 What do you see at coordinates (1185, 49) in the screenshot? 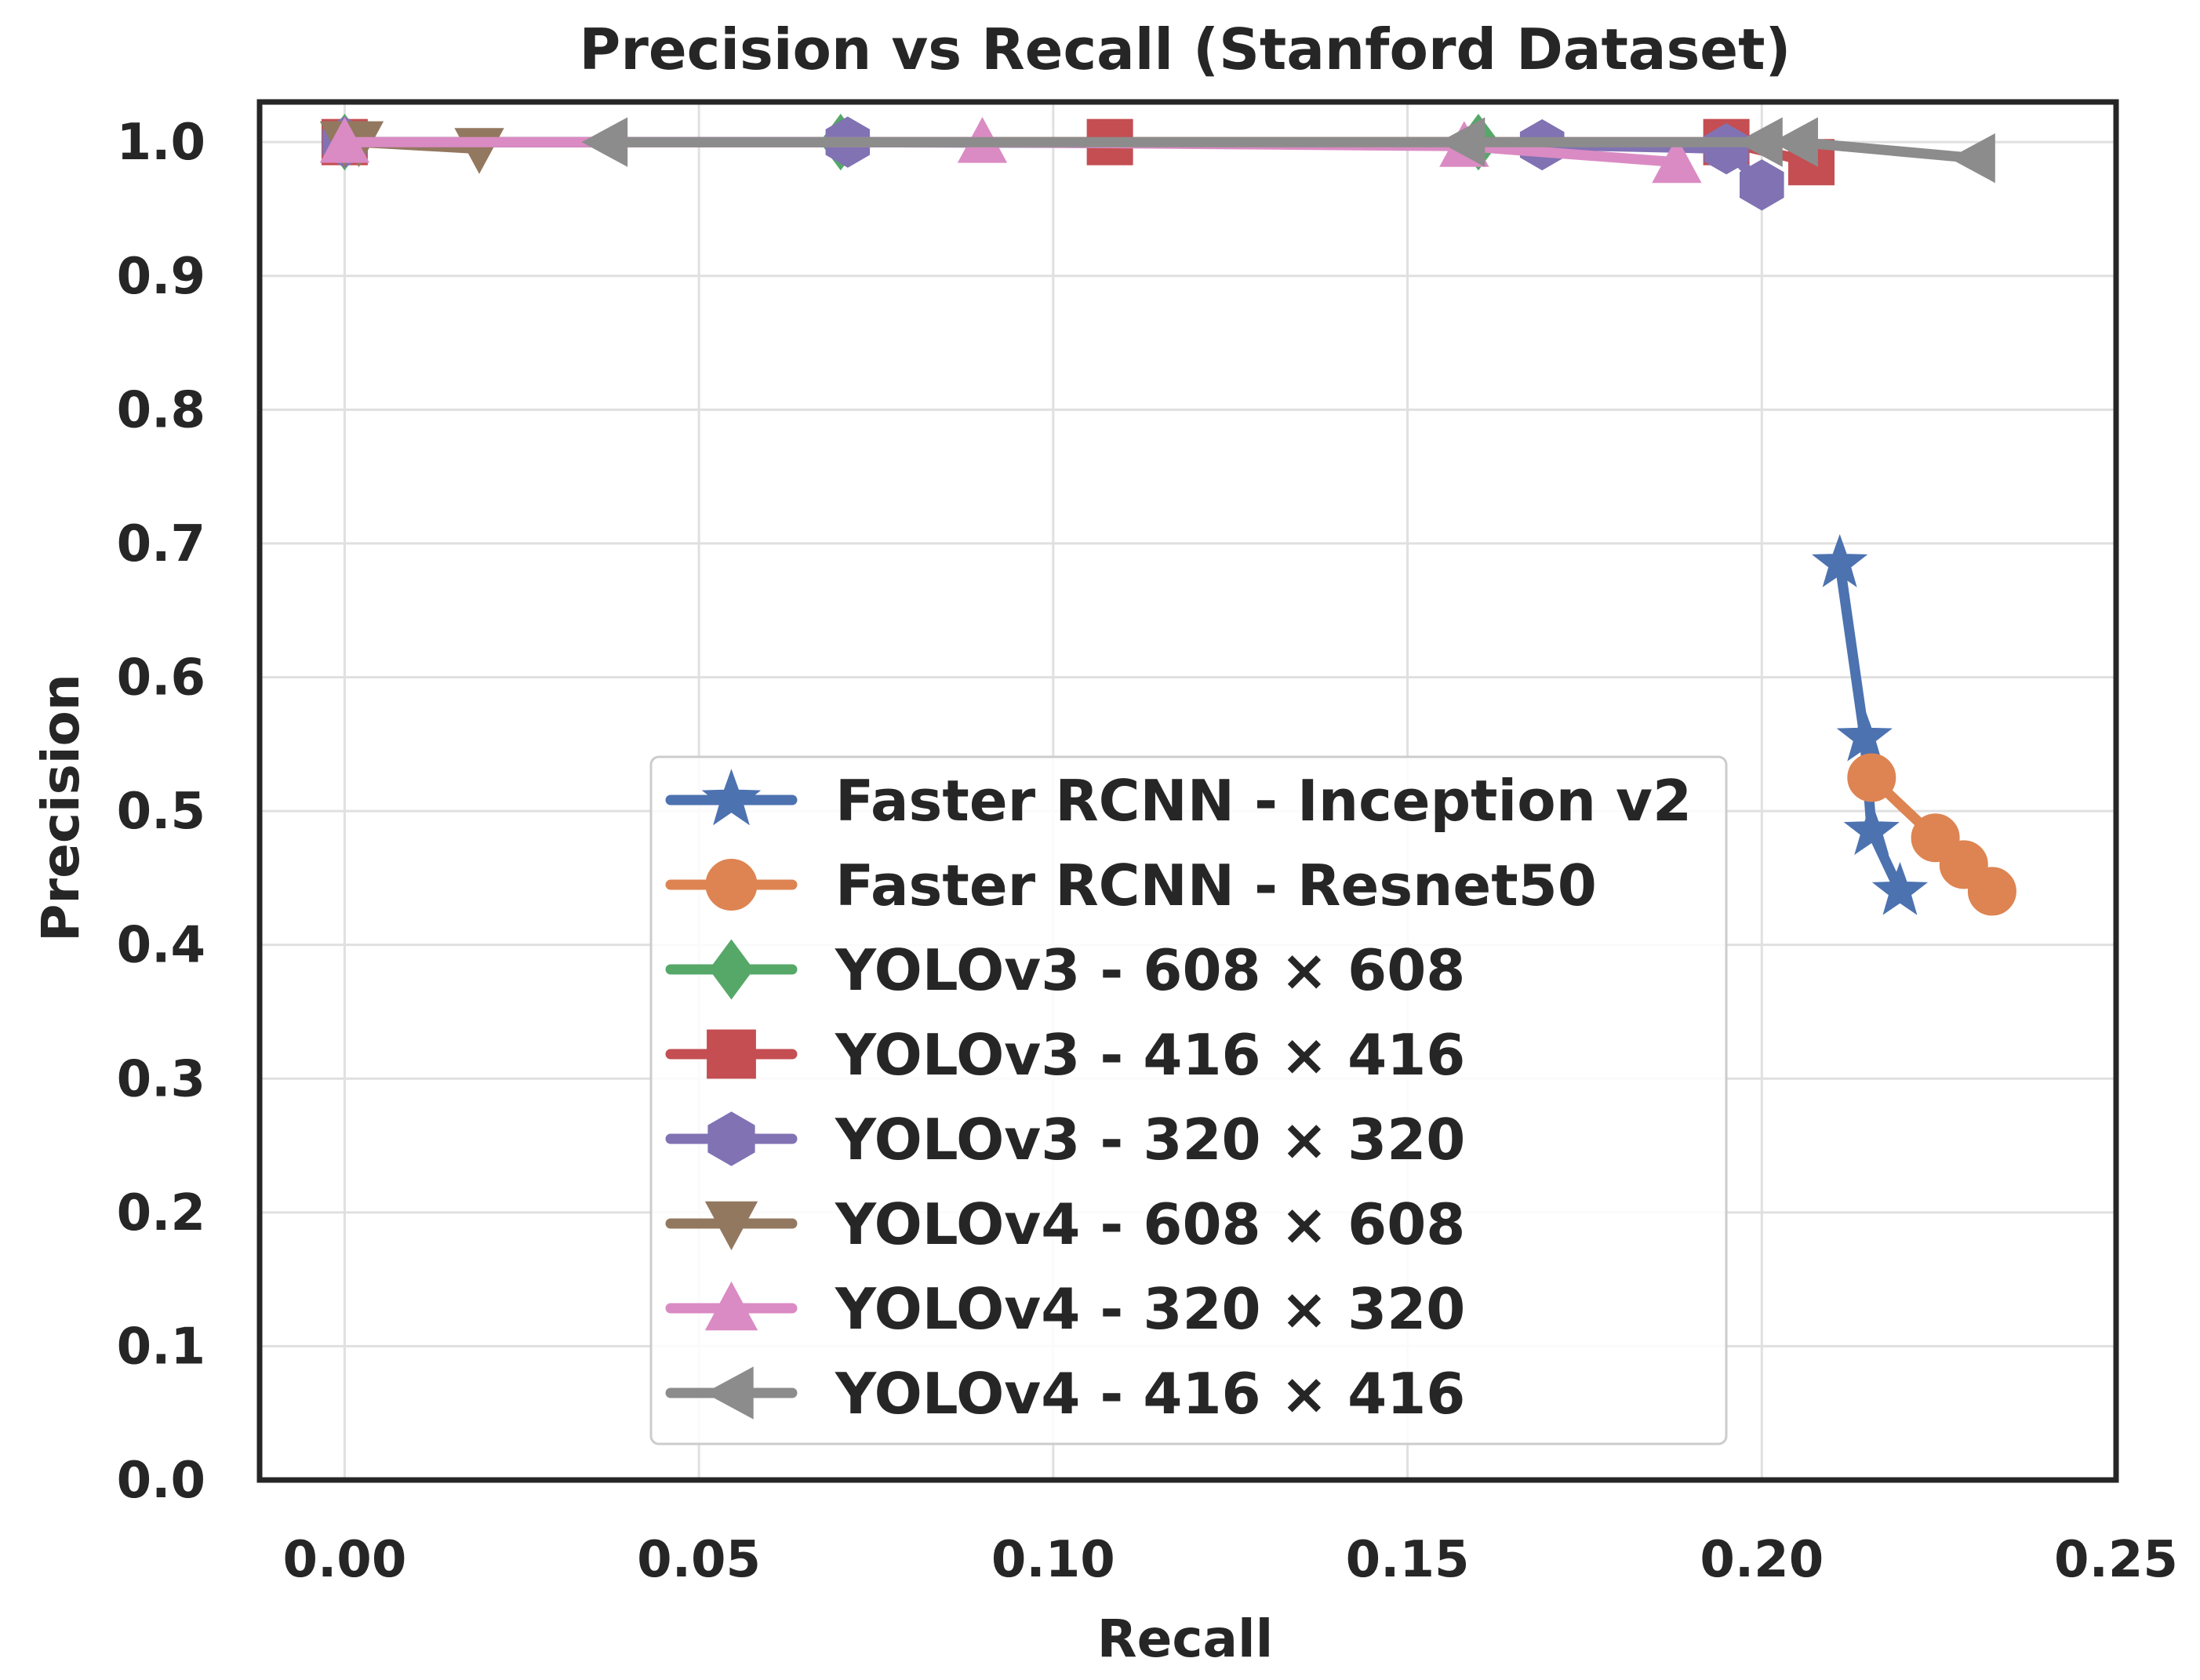
I see `chart-title: Precision vs Recall (Stanford Dataset)` at bounding box center [1185, 49].